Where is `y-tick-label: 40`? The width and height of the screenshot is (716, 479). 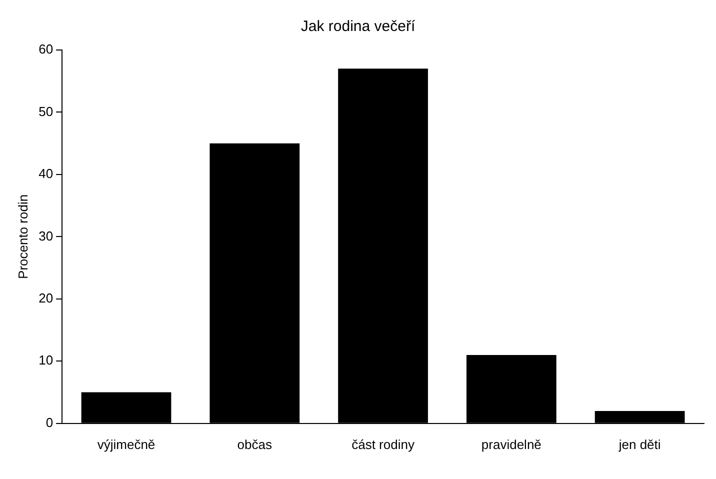 y-tick-label: 40 is located at coordinates (46, 174).